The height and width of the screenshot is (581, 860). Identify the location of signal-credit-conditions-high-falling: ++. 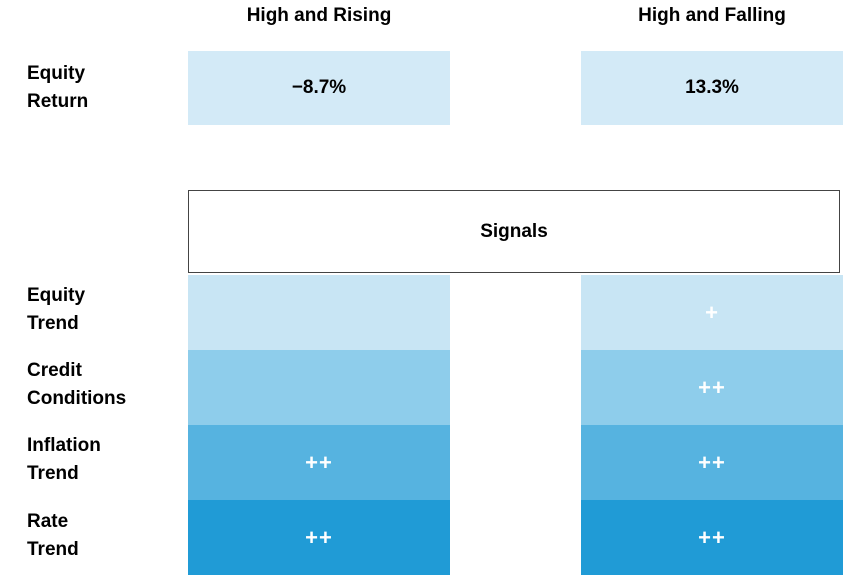
(712, 387).